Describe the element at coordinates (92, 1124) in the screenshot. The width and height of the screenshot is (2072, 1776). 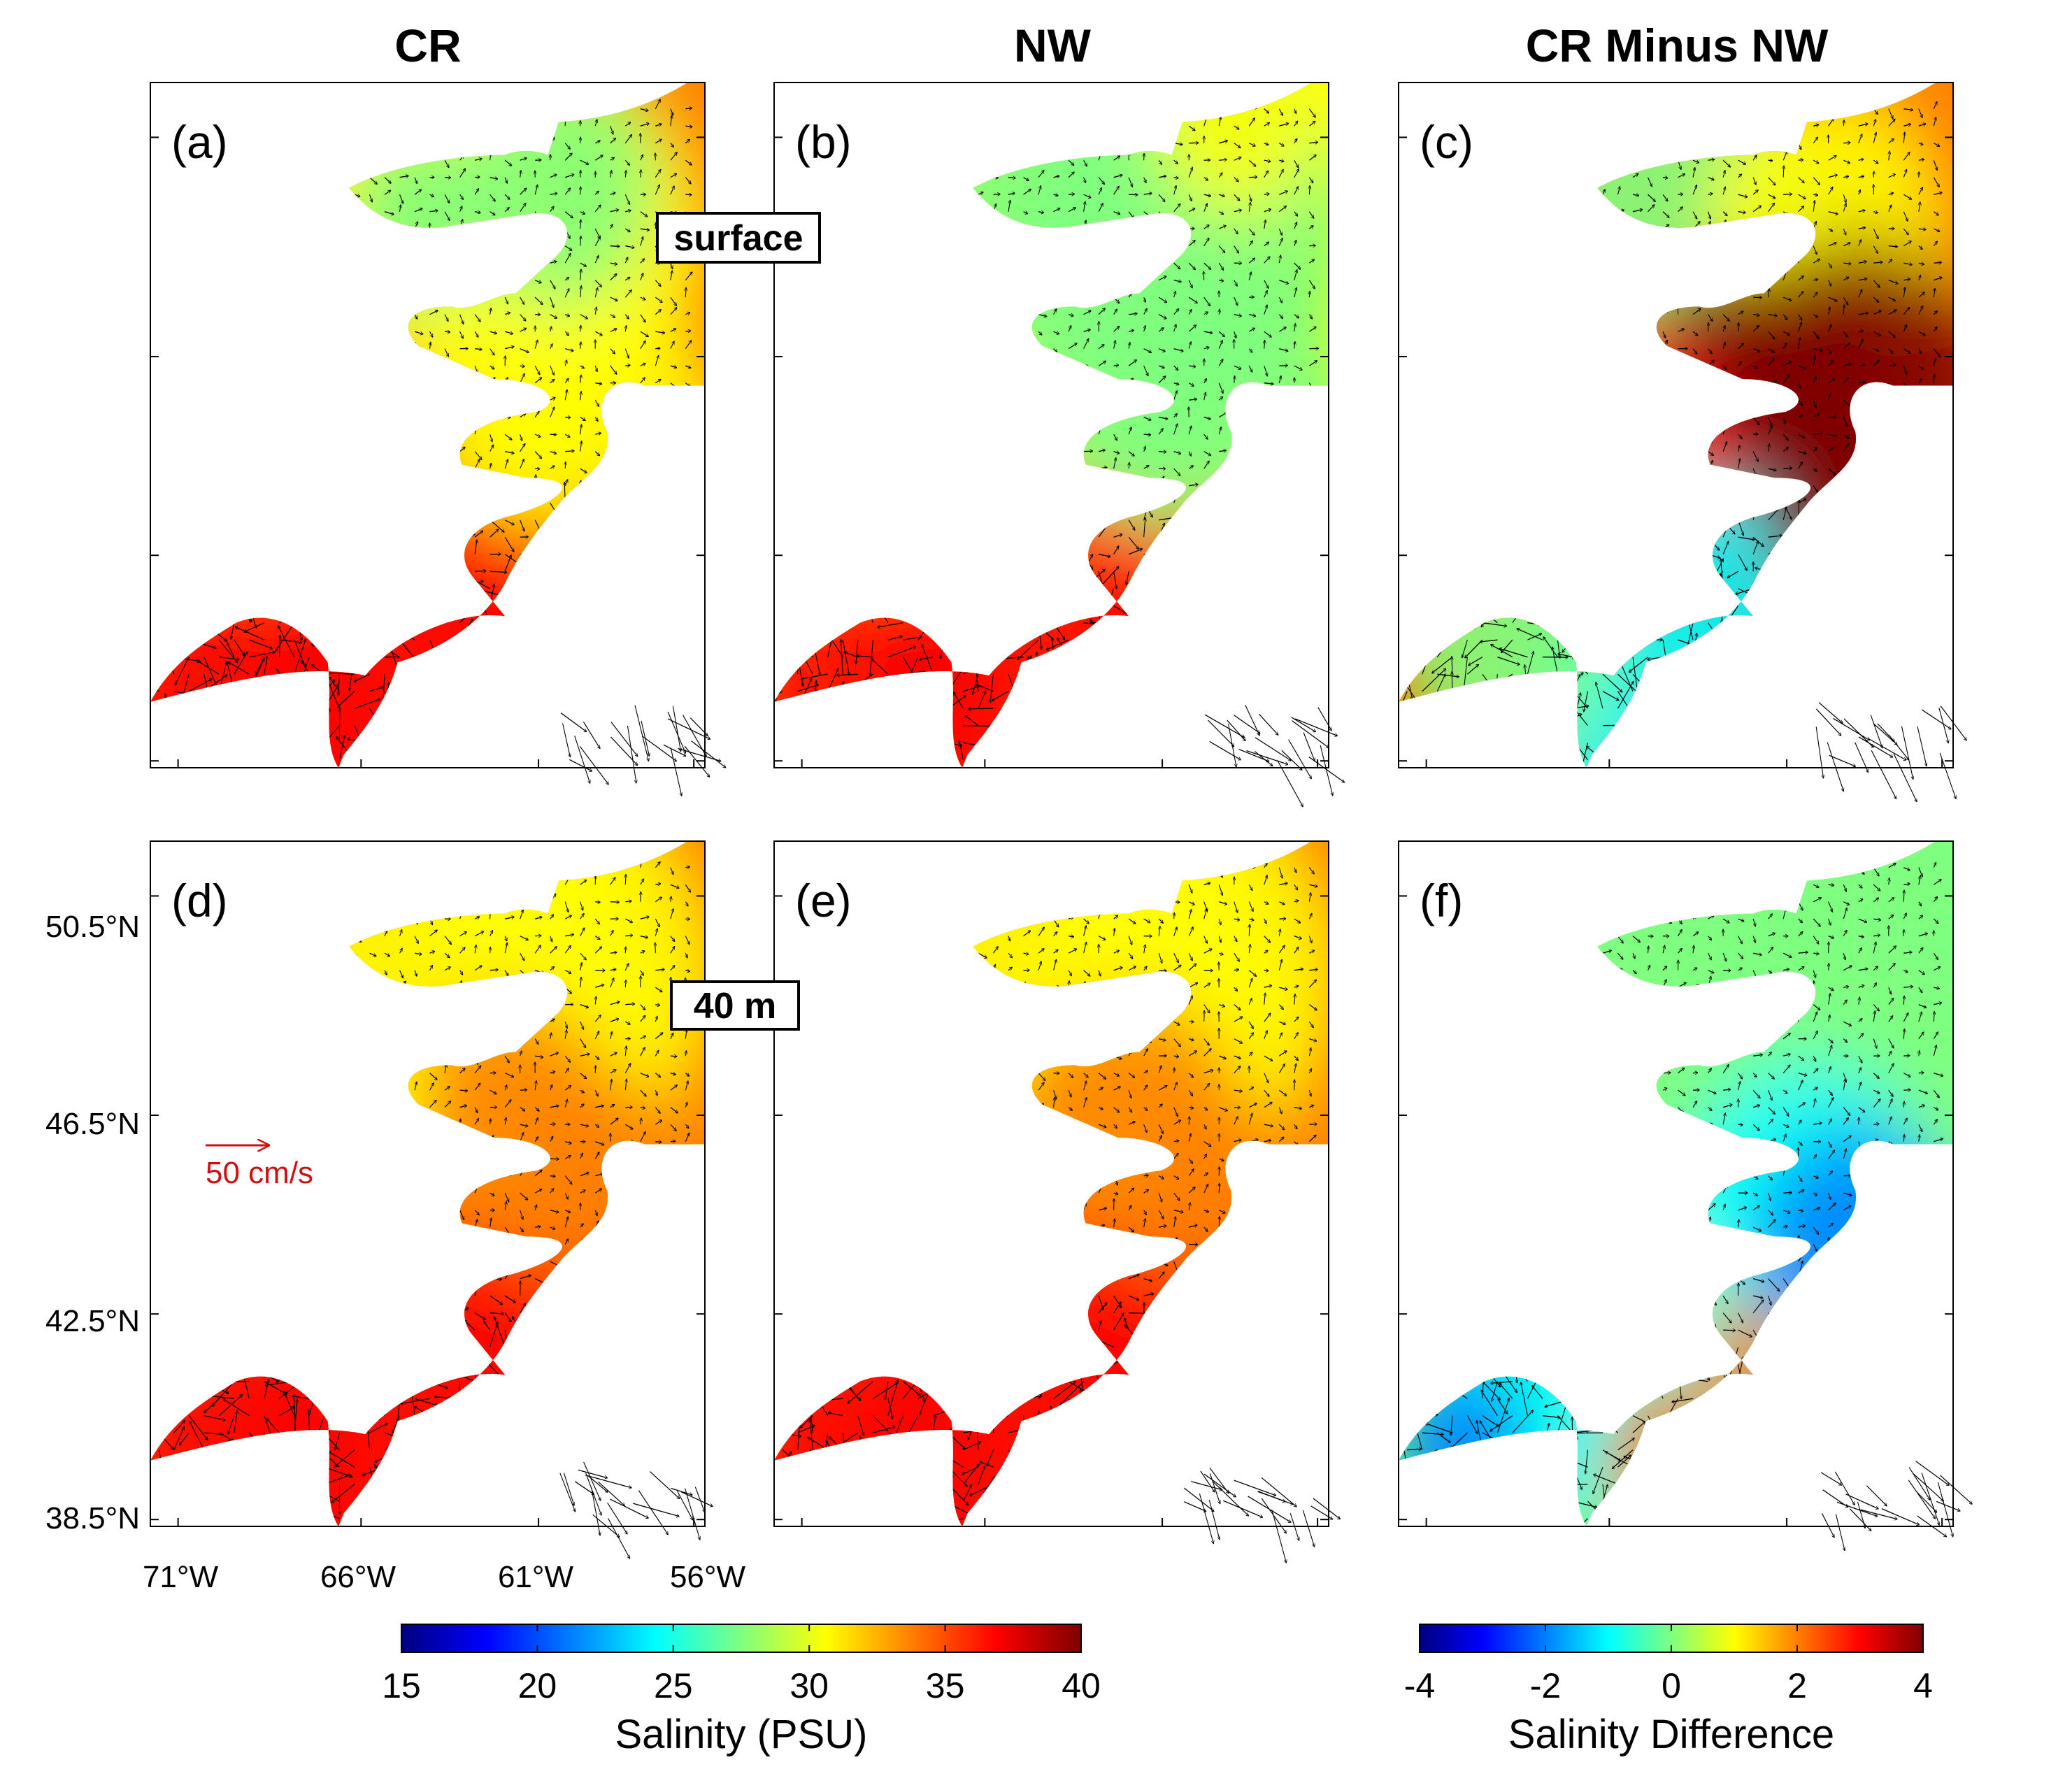
I see `lat-tick-label: 46.5°N` at that location.